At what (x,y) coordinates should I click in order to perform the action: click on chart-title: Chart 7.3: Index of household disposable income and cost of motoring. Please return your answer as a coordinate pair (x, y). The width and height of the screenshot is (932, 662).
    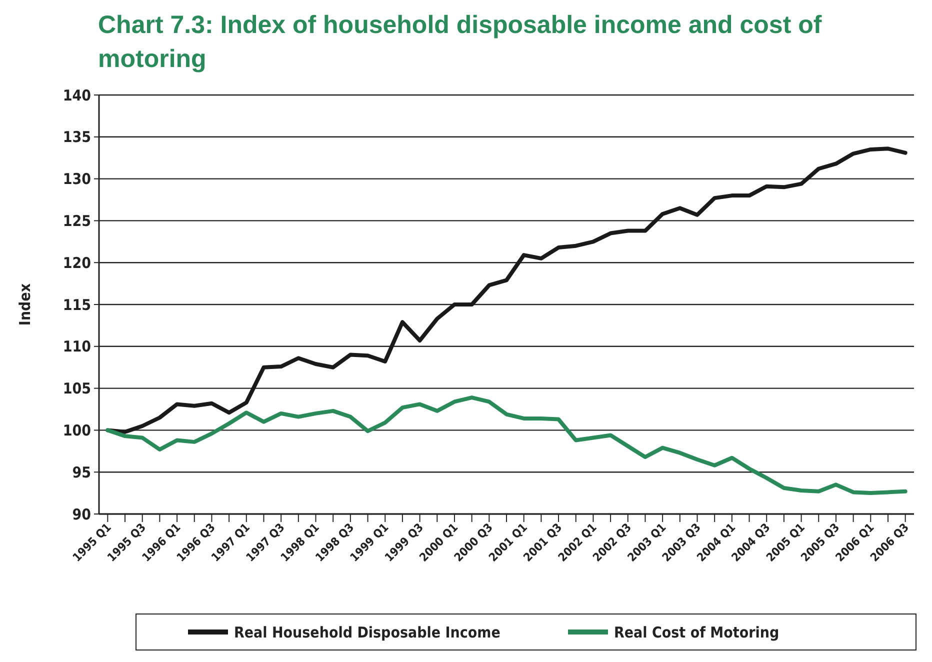
    Looking at the image, I should click on (460, 42).